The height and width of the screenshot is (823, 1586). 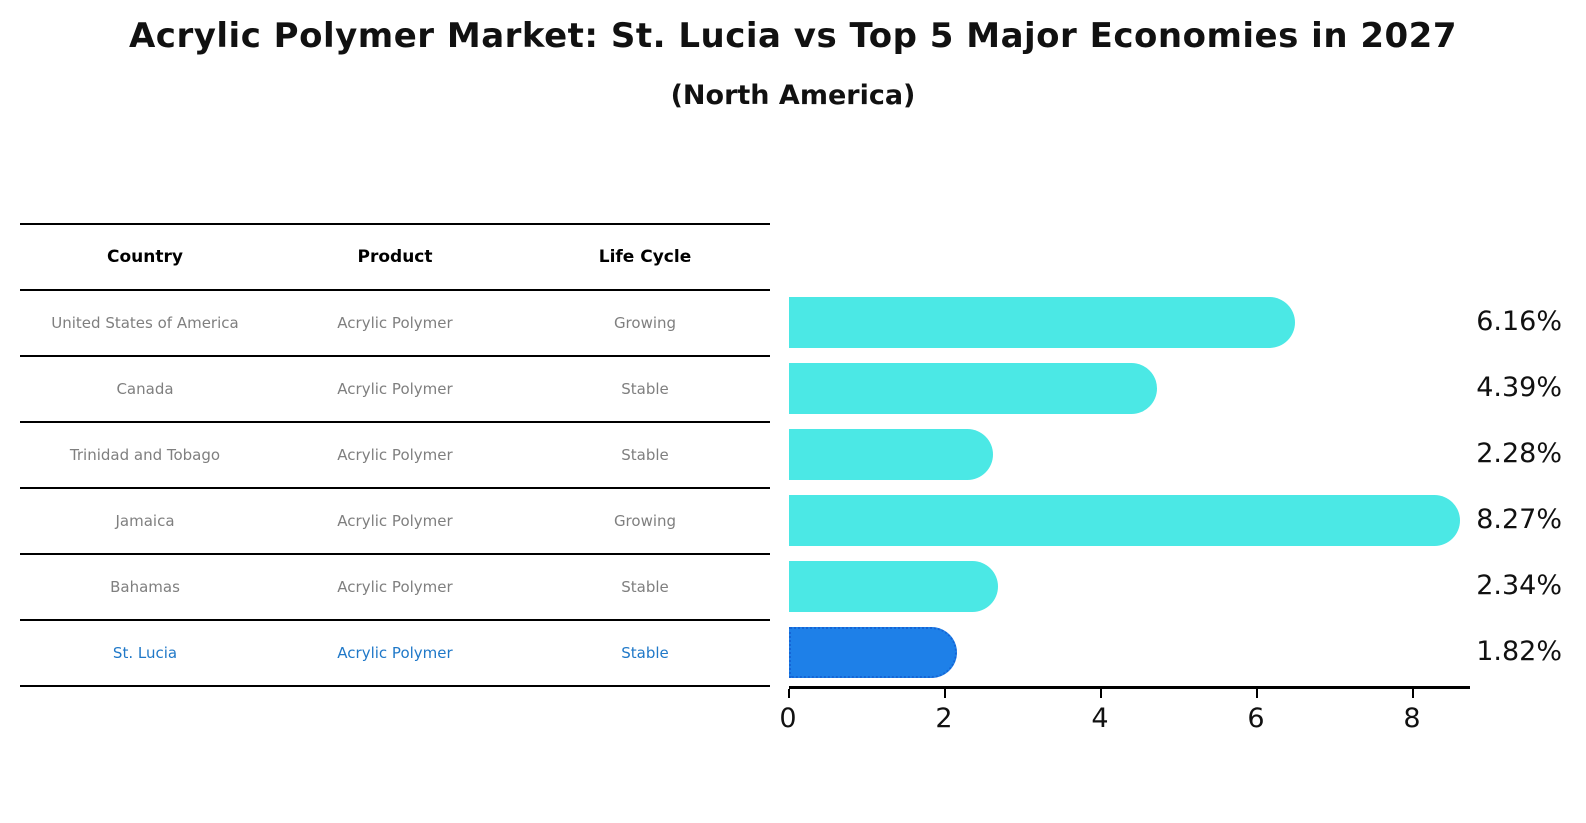 What do you see at coordinates (1519, 651) in the screenshot?
I see `value-label: 1.82%` at bounding box center [1519, 651].